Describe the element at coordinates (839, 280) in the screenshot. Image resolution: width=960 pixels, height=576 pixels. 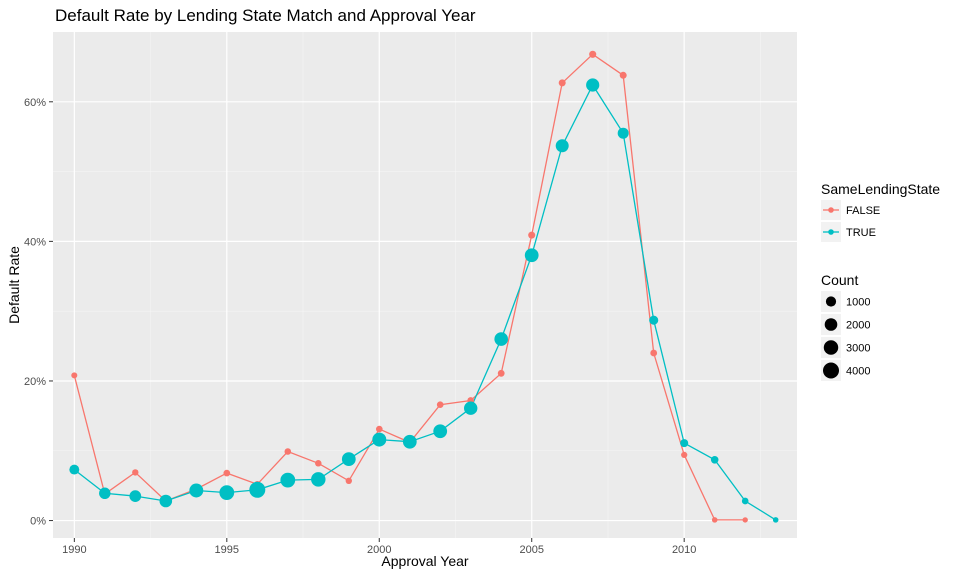
I see `size-legend-title: Count` at that location.